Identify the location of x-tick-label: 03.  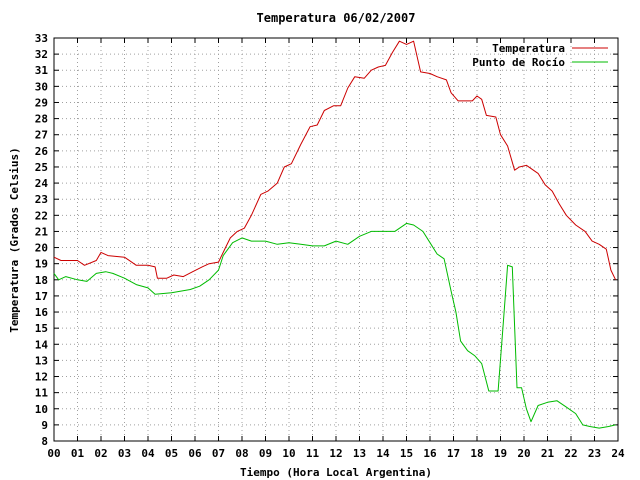
(124, 453).